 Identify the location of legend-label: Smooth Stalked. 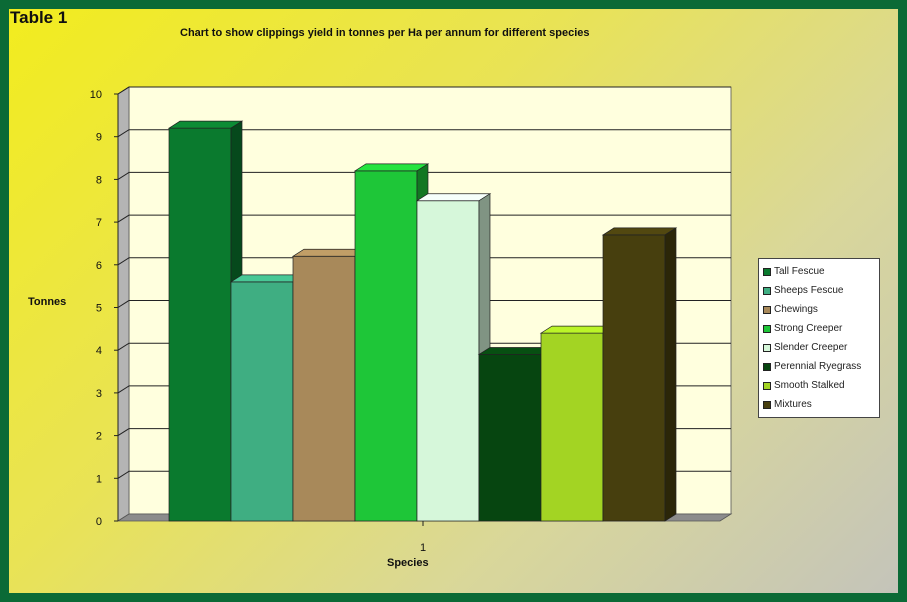
(809, 385).